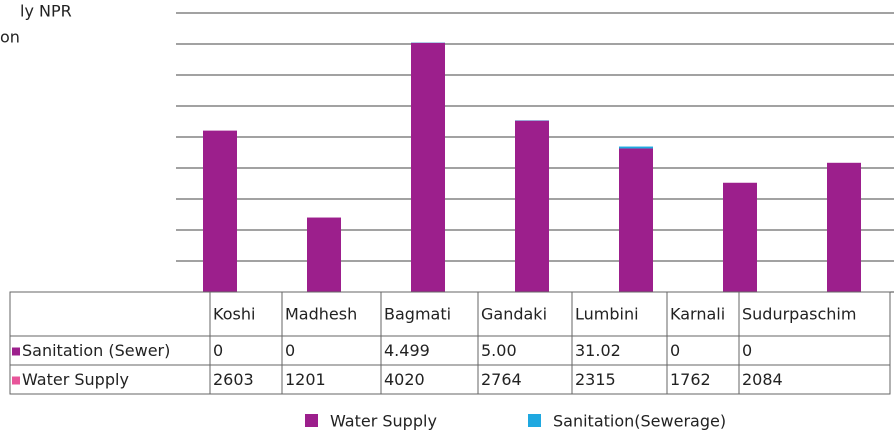 The image size is (894, 432). Describe the element at coordinates (233, 379) in the screenshot. I see `table-value: 2603` at that location.